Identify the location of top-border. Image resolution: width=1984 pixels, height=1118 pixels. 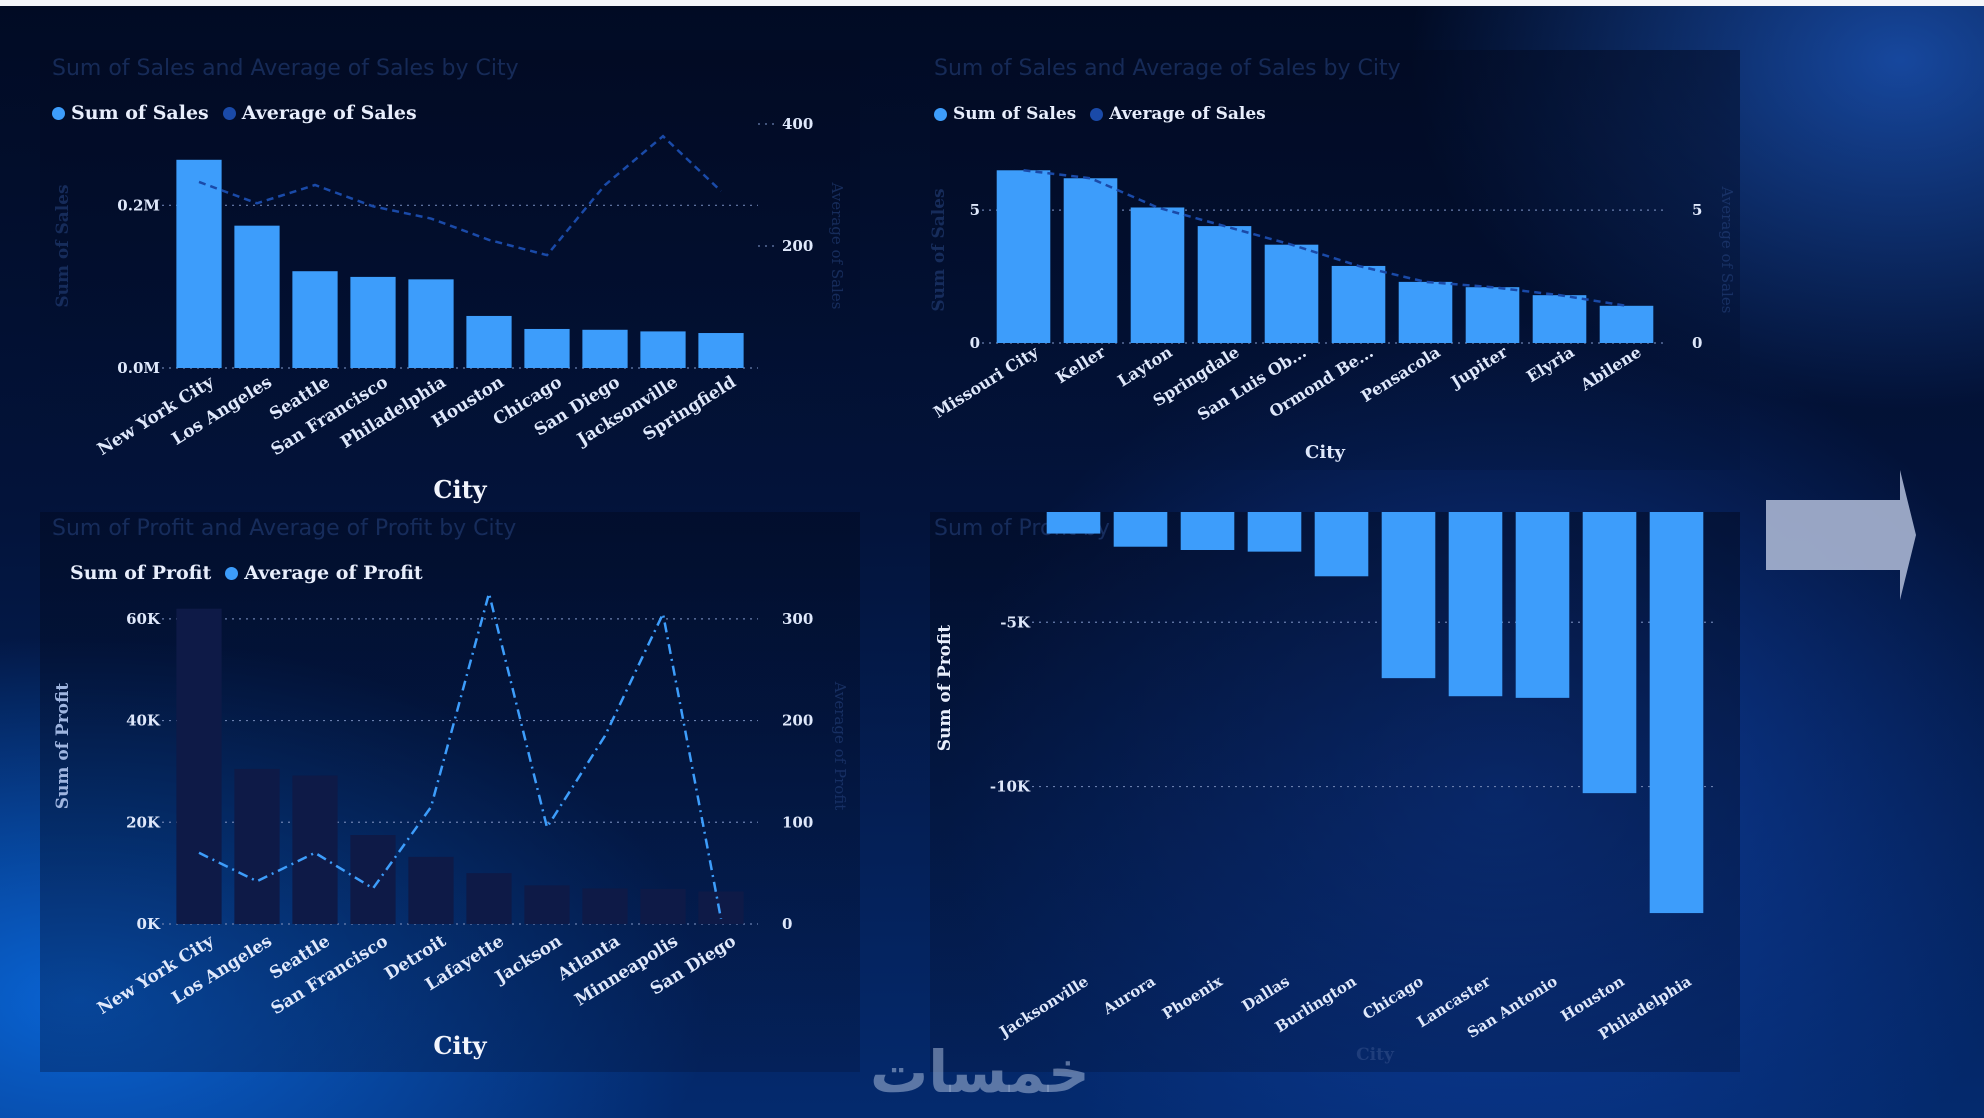
(992, 3).